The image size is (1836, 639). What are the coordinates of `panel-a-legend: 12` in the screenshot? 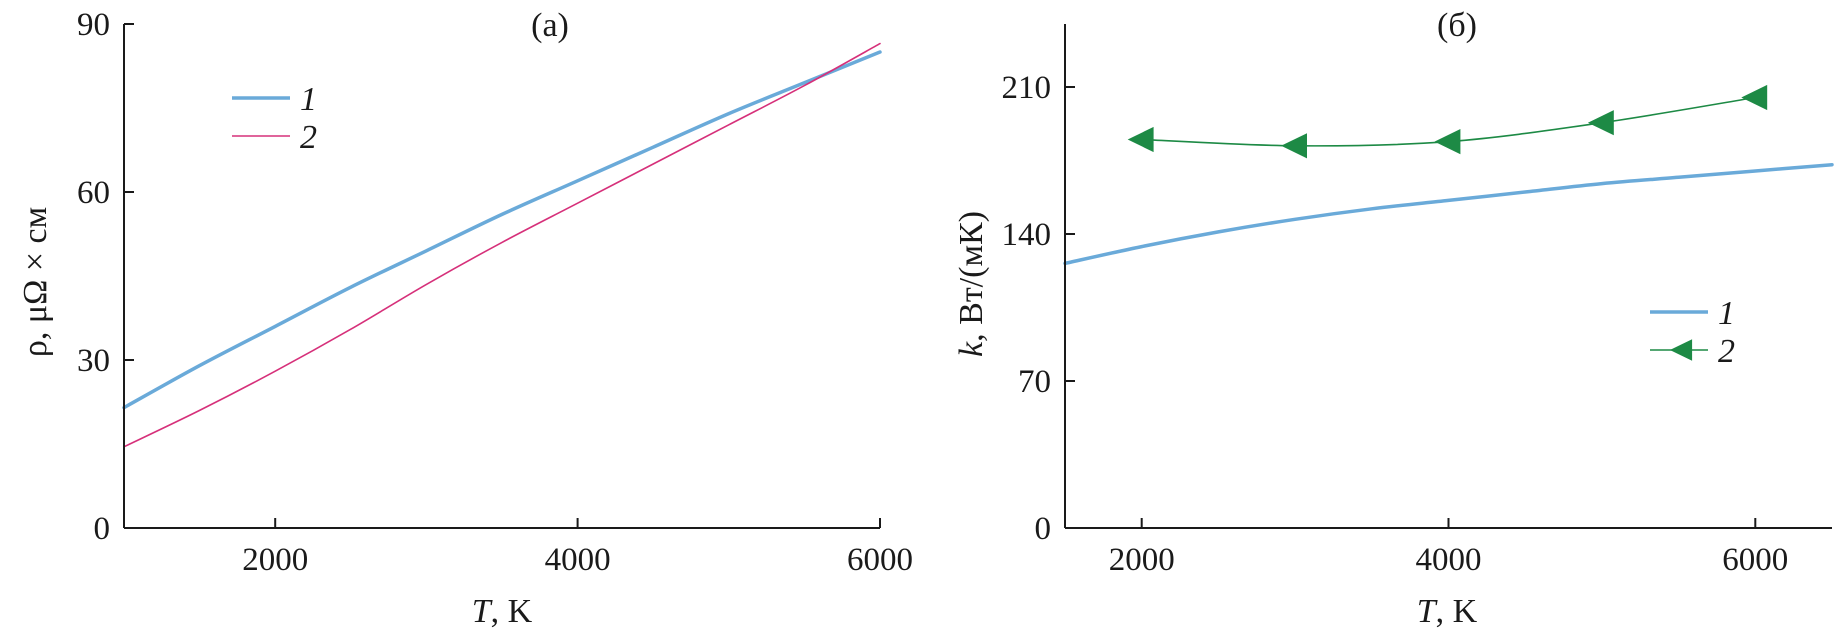 It's located at (274, 118).